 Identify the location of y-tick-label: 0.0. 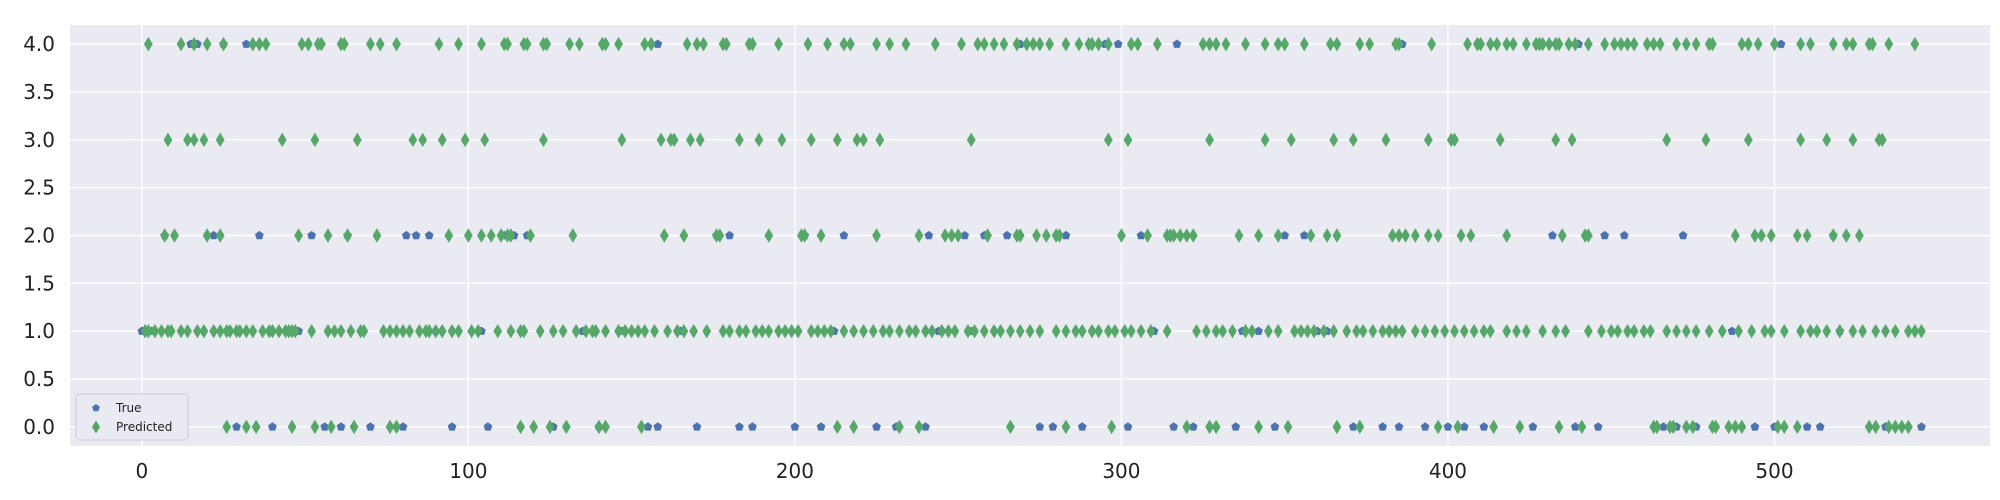
(39, 427).